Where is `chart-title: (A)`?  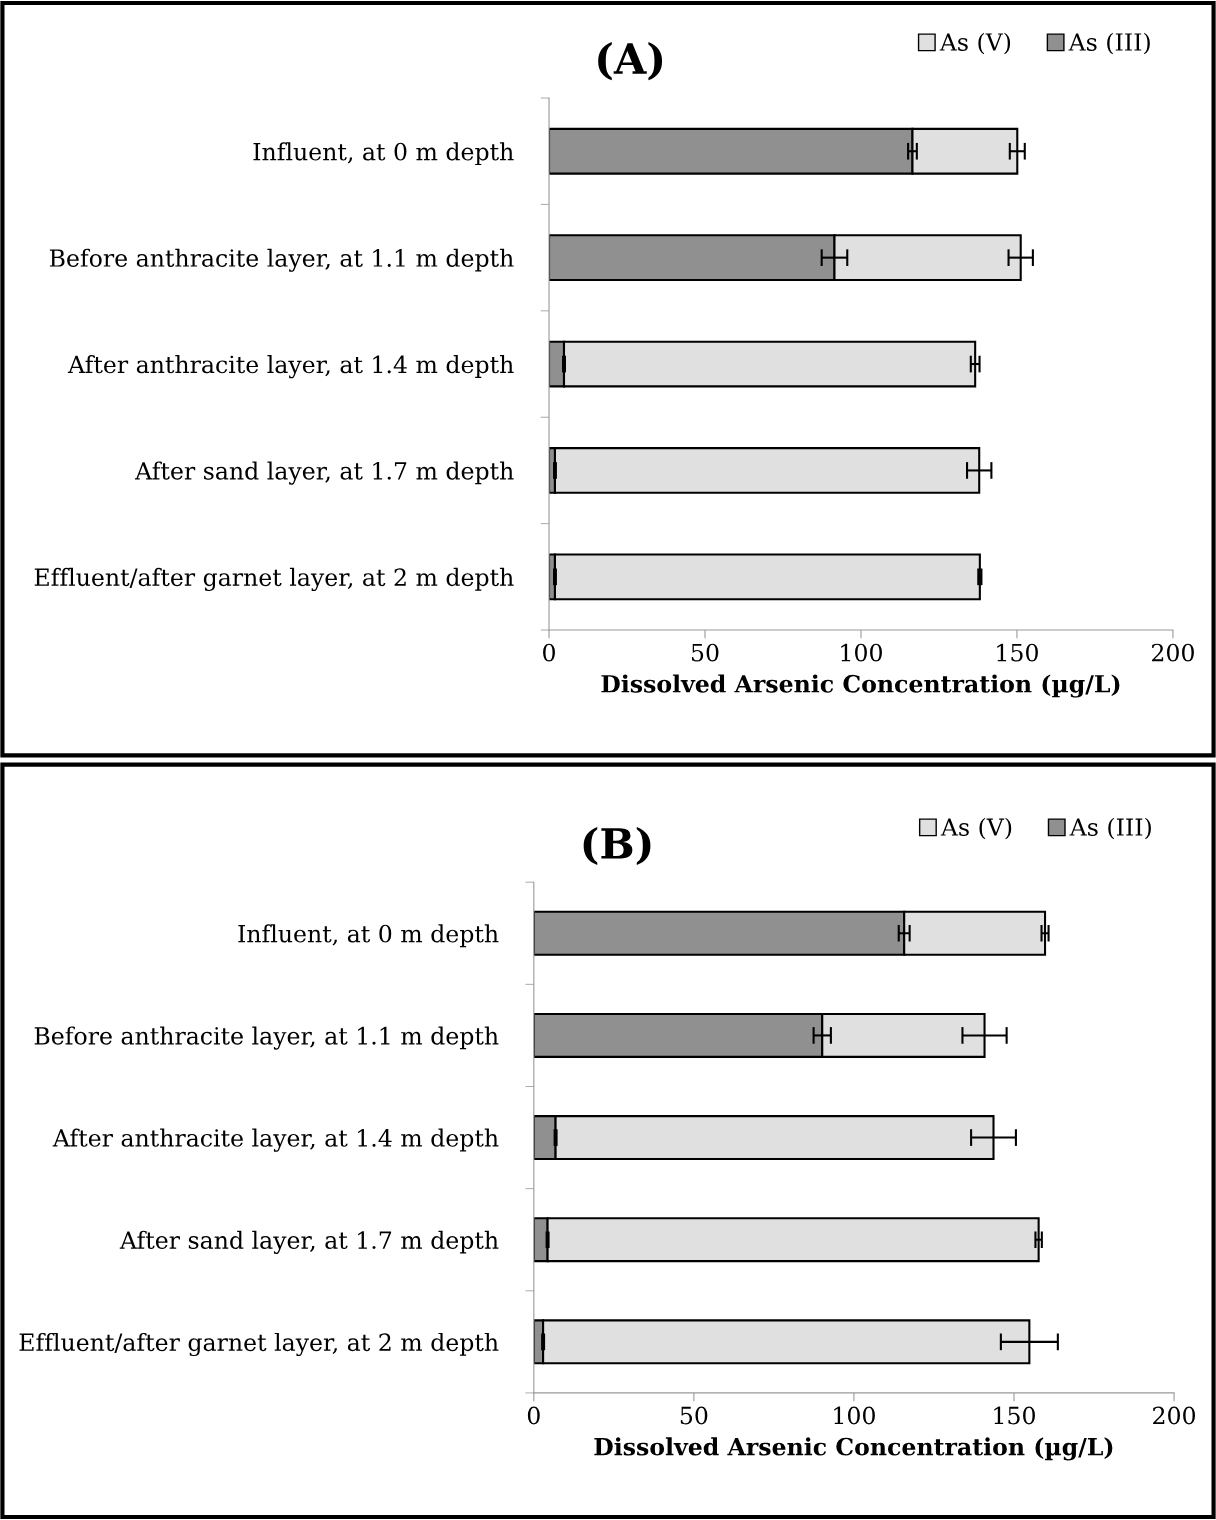
chart-title: (A) is located at coordinates (630, 61).